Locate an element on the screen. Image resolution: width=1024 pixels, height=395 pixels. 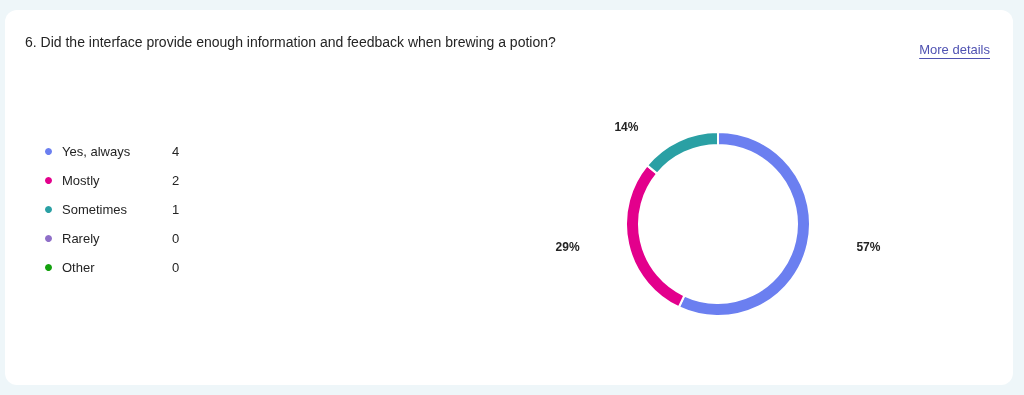
text: 1 is located at coordinates (176, 209).